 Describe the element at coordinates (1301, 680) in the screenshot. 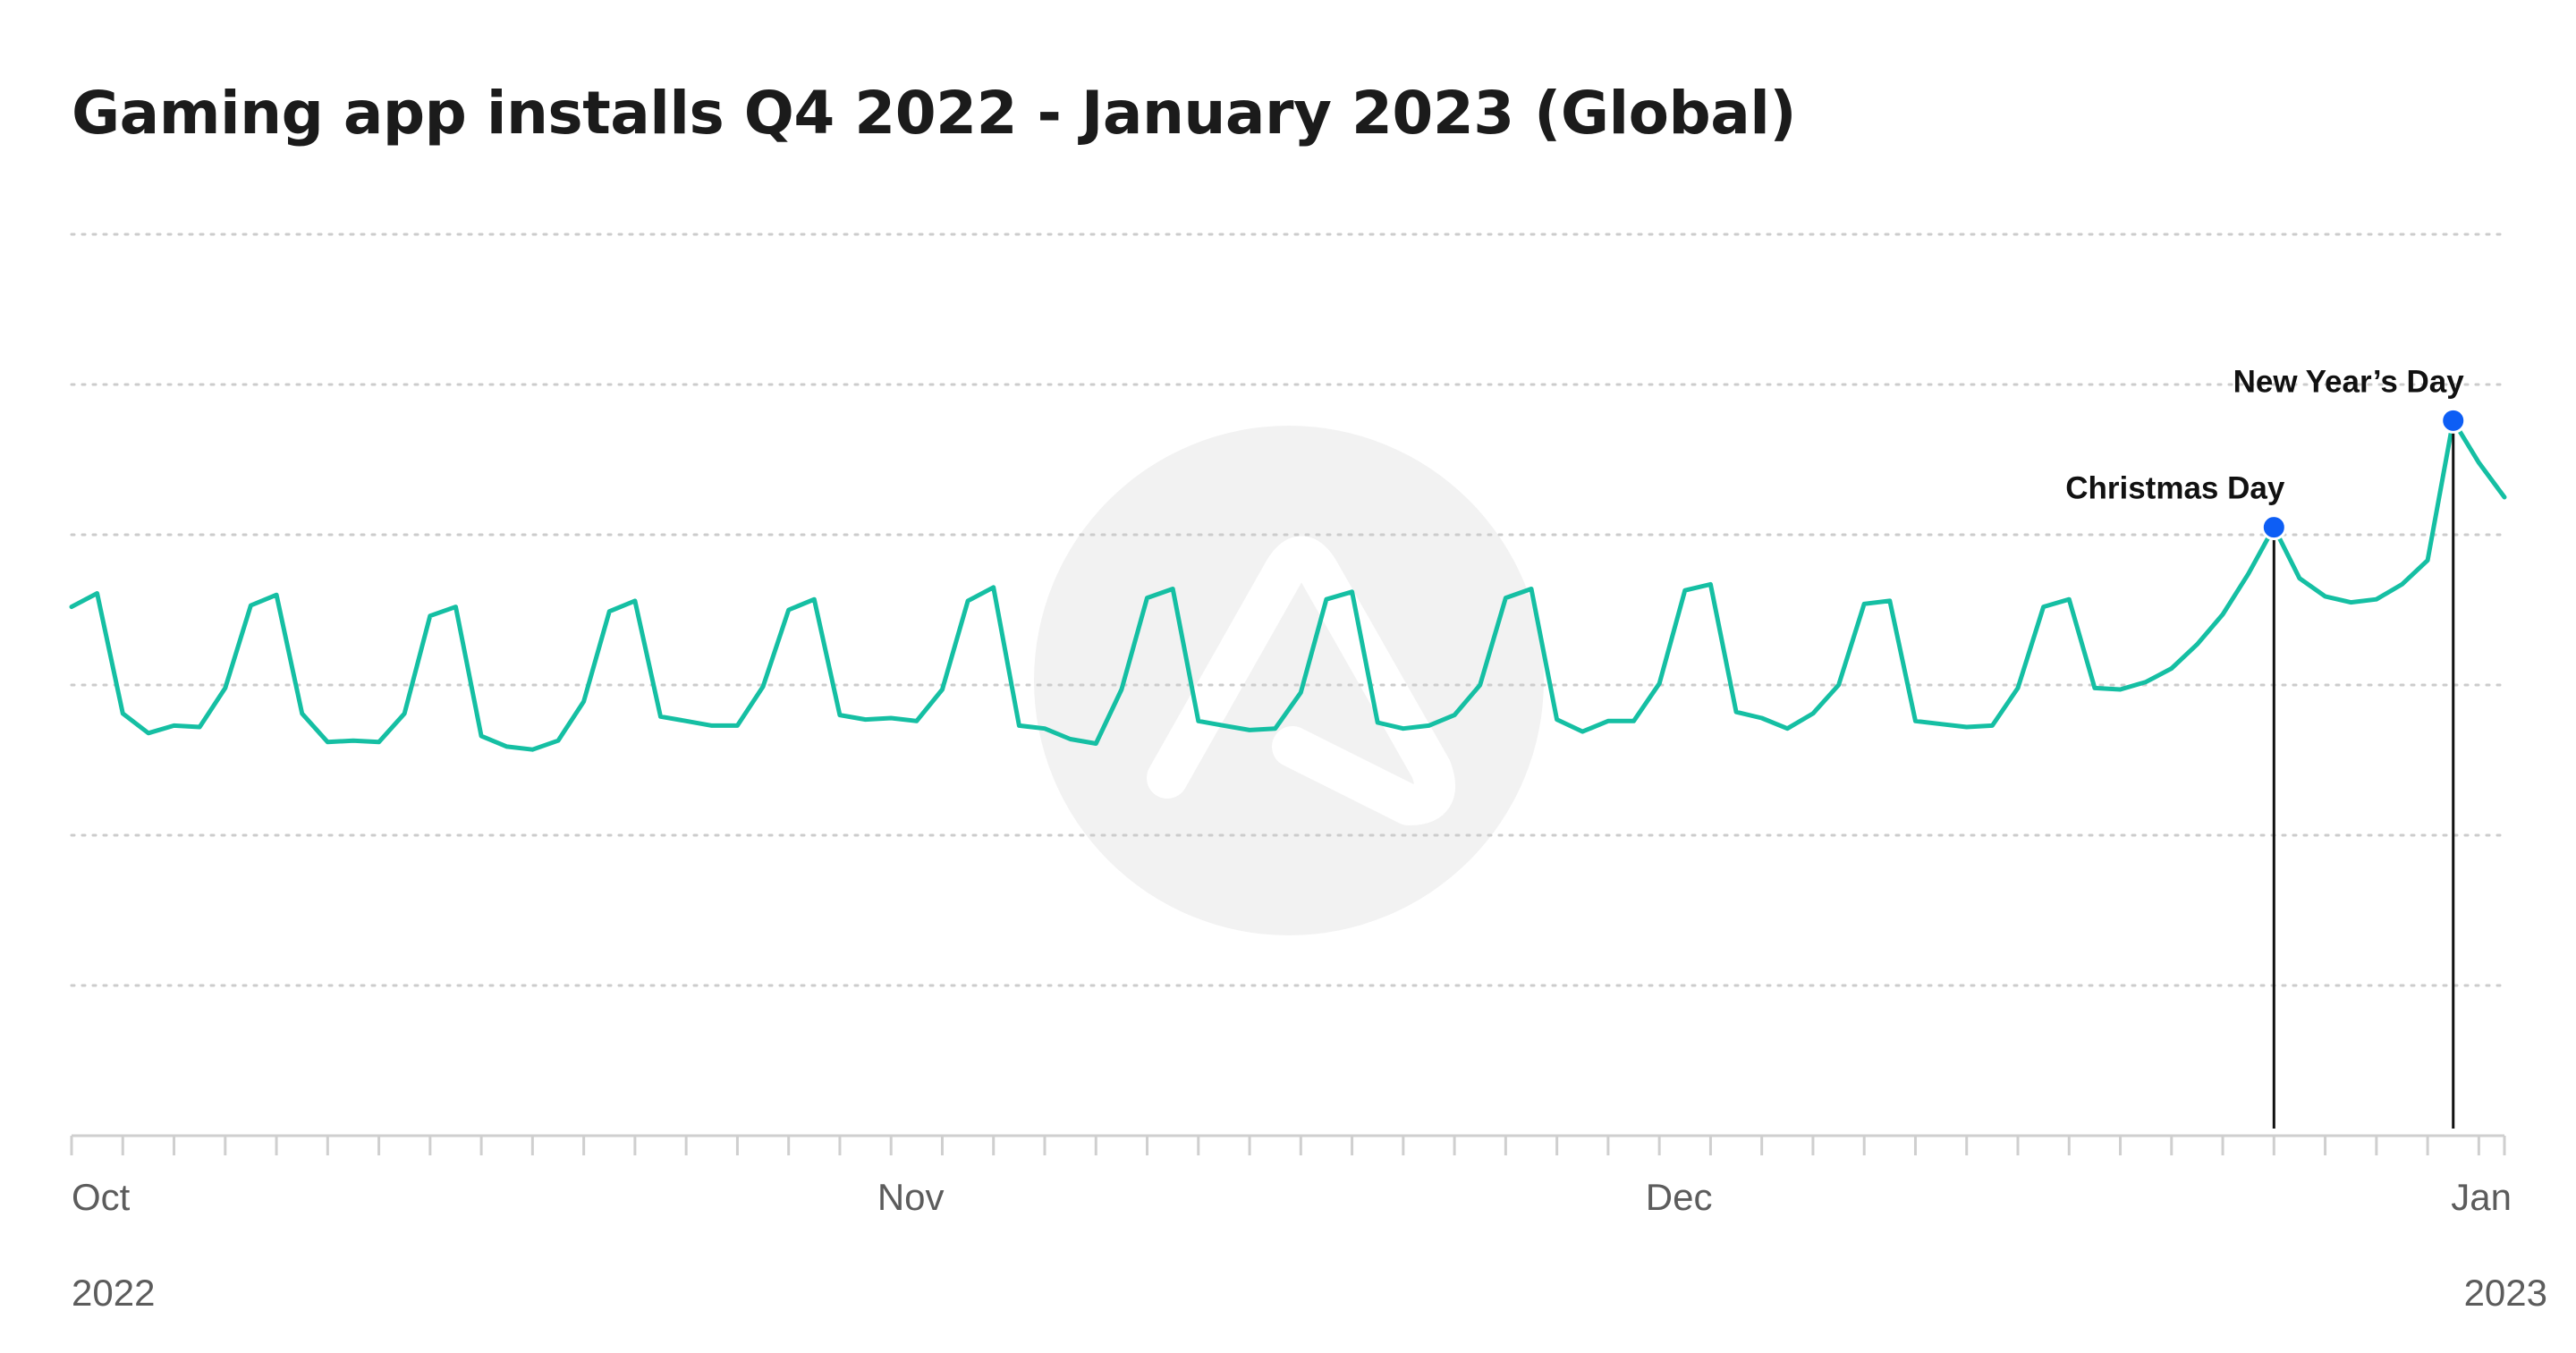

I see `watermark-a-glyph` at that location.